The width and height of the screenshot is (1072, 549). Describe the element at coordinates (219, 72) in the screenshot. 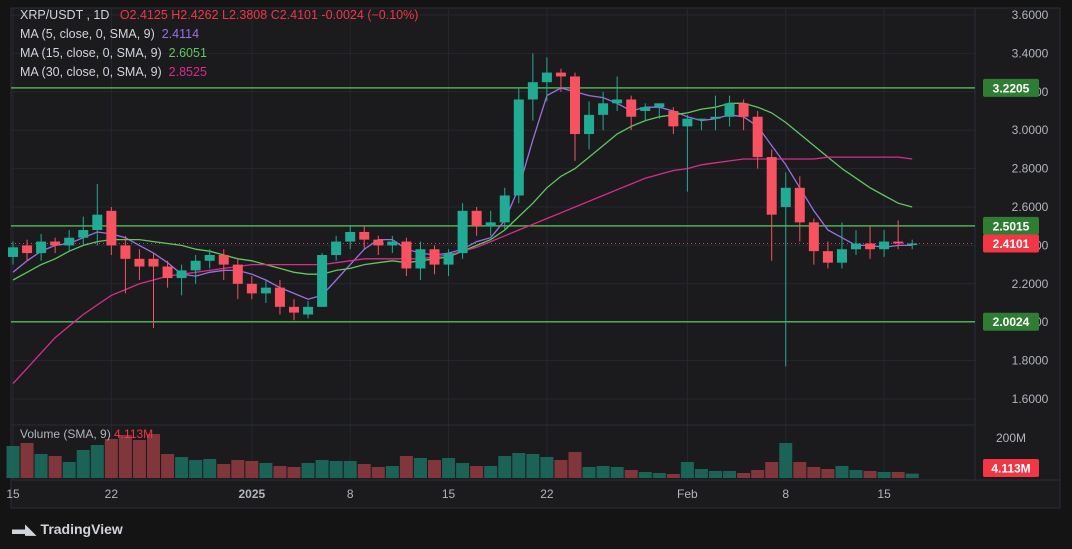

I see `ma30-row: MA (30, close, 0, SMA, 9) 2.8525` at that location.